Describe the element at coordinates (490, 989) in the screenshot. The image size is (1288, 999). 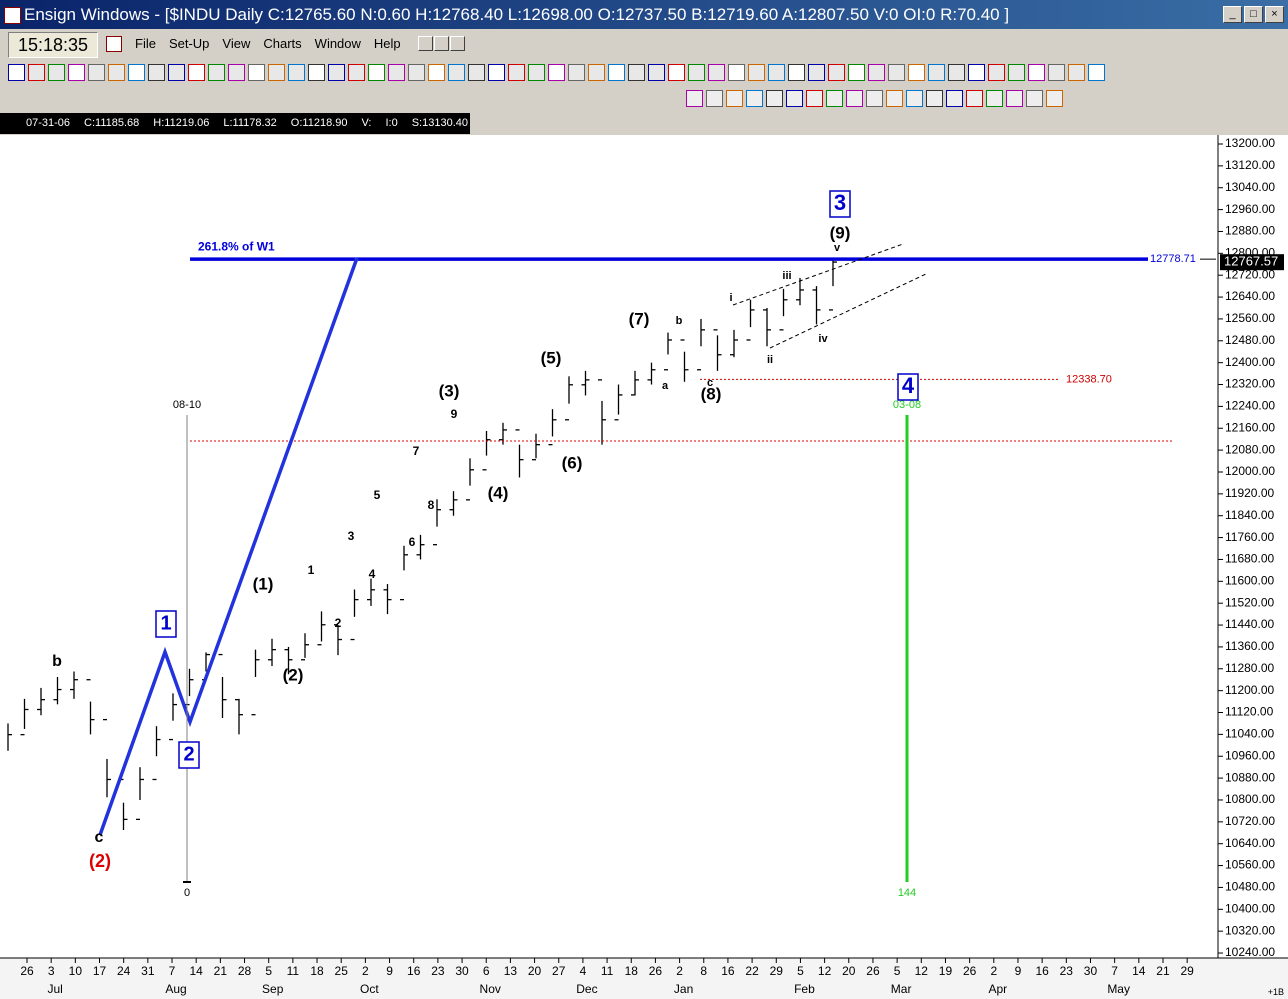
I see `month-label: Nov` at that location.